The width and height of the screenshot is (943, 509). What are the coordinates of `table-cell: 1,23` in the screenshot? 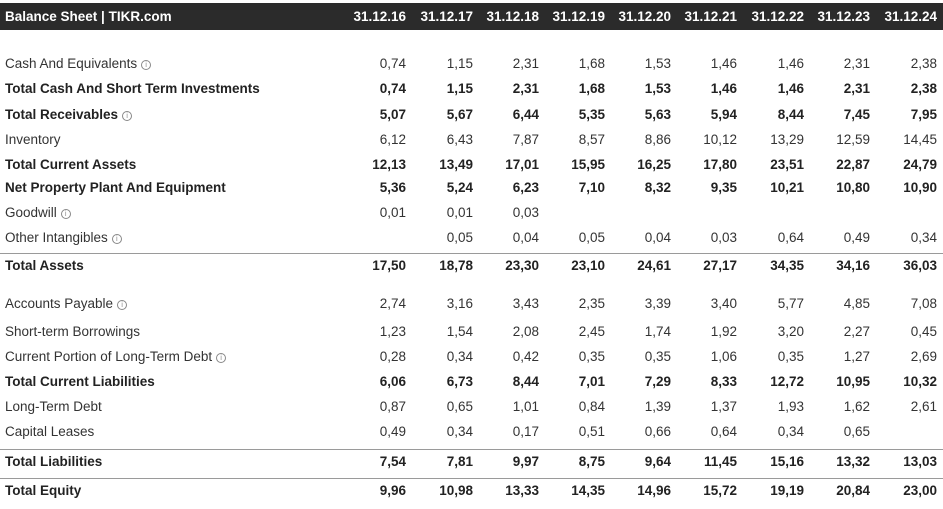 It's located at (392, 331).